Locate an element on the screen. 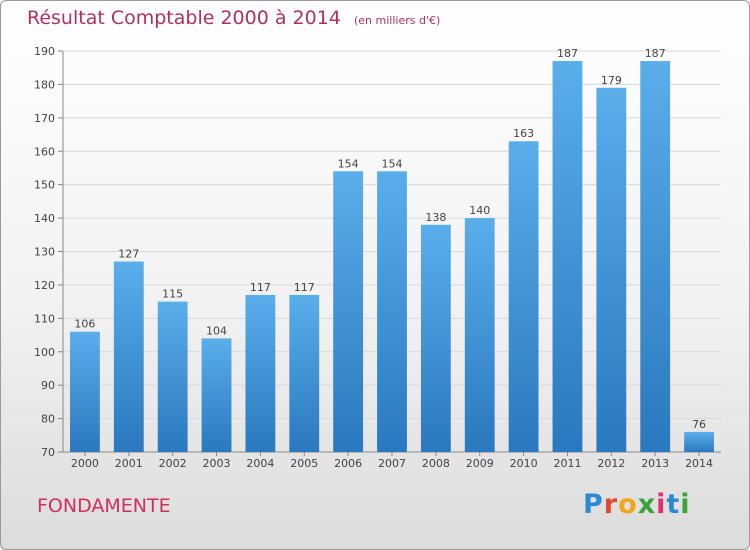 This screenshot has width=750, height=550. place-name: FONDAMENTE is located at coordinates (104, 506).